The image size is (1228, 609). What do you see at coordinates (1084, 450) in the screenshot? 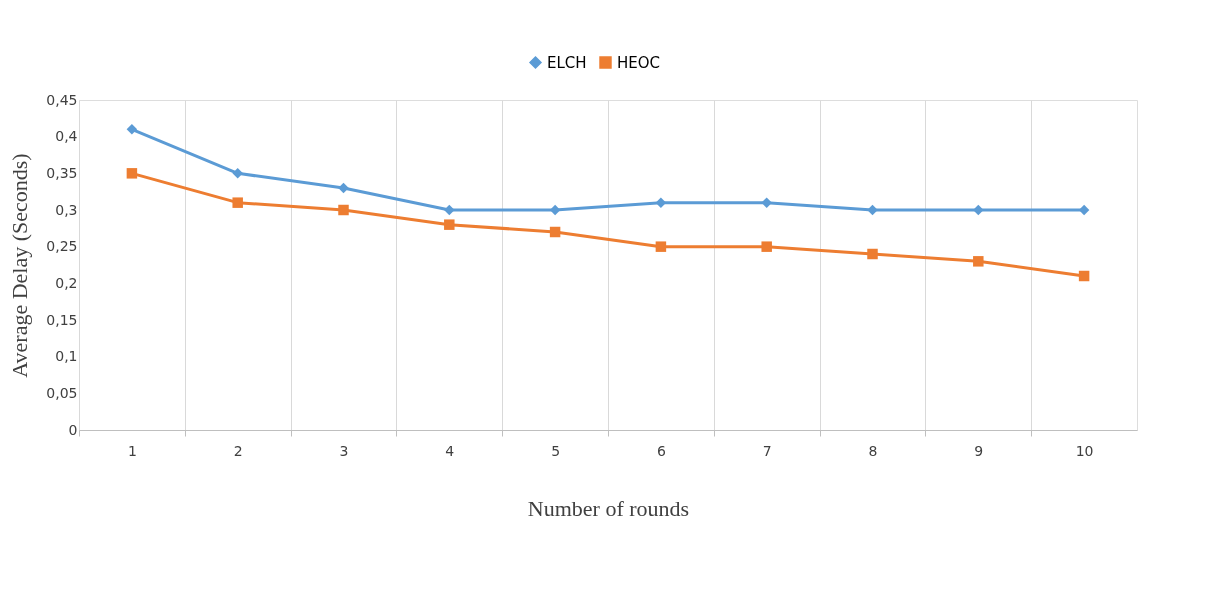
I see `x-tick-label: 10` at bounding box center [1084, 450].